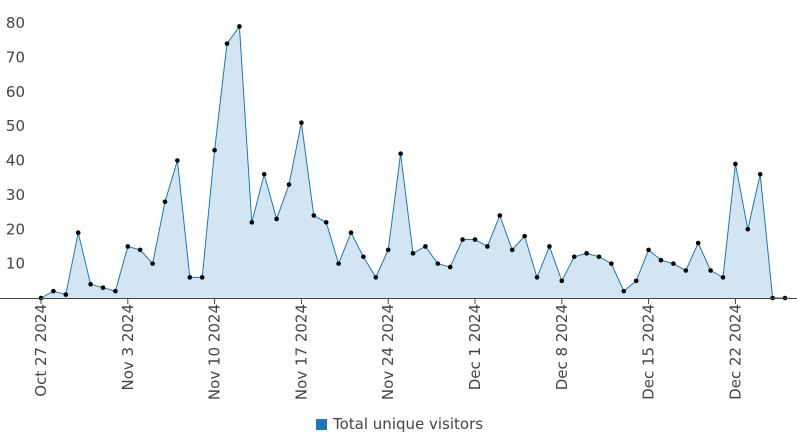 The image size is (797, 436). What do you see at coordinates (15, 161) in the screenshot?
I see `y-tick-label: 40` at bounding box center [15, 161].